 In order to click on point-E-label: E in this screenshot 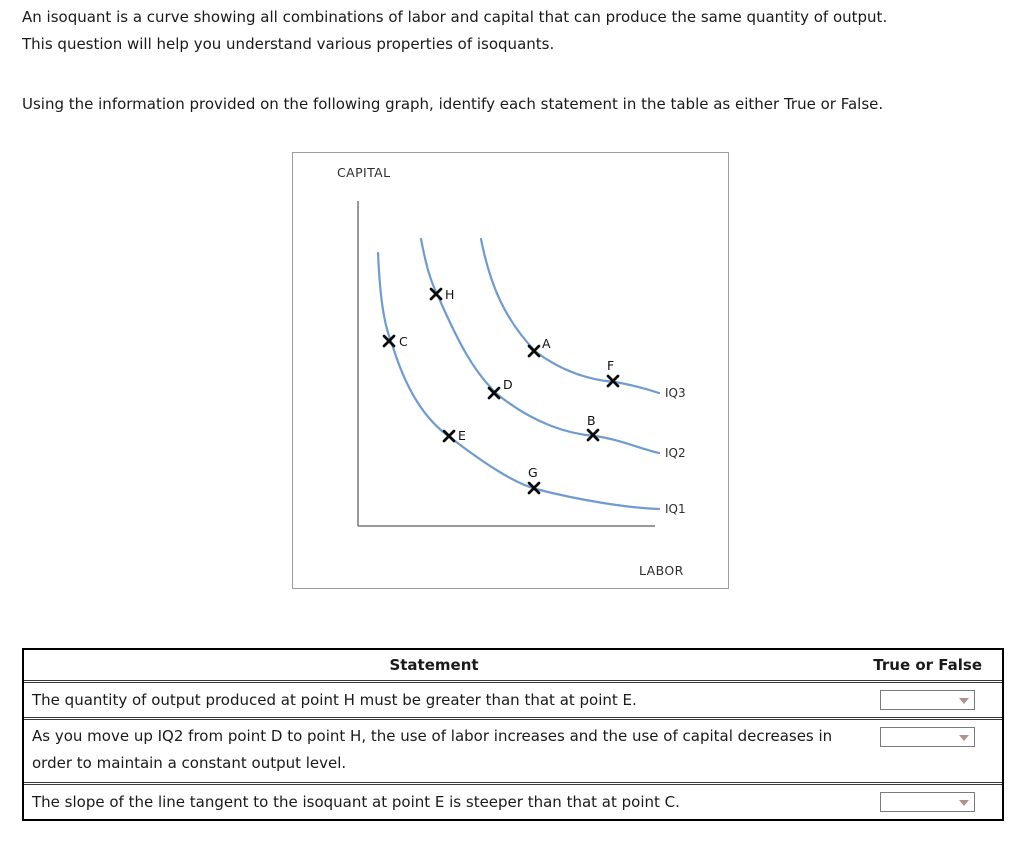, I will do `click(462, 435)`.